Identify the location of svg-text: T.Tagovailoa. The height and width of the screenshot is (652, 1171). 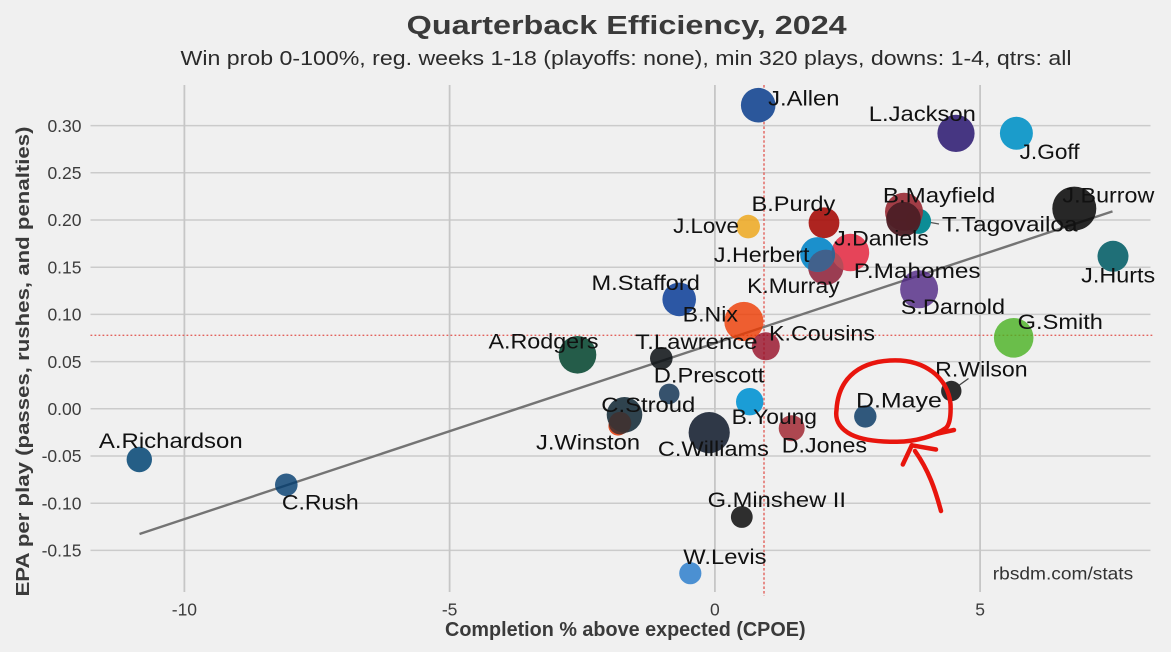
(1010, 224).